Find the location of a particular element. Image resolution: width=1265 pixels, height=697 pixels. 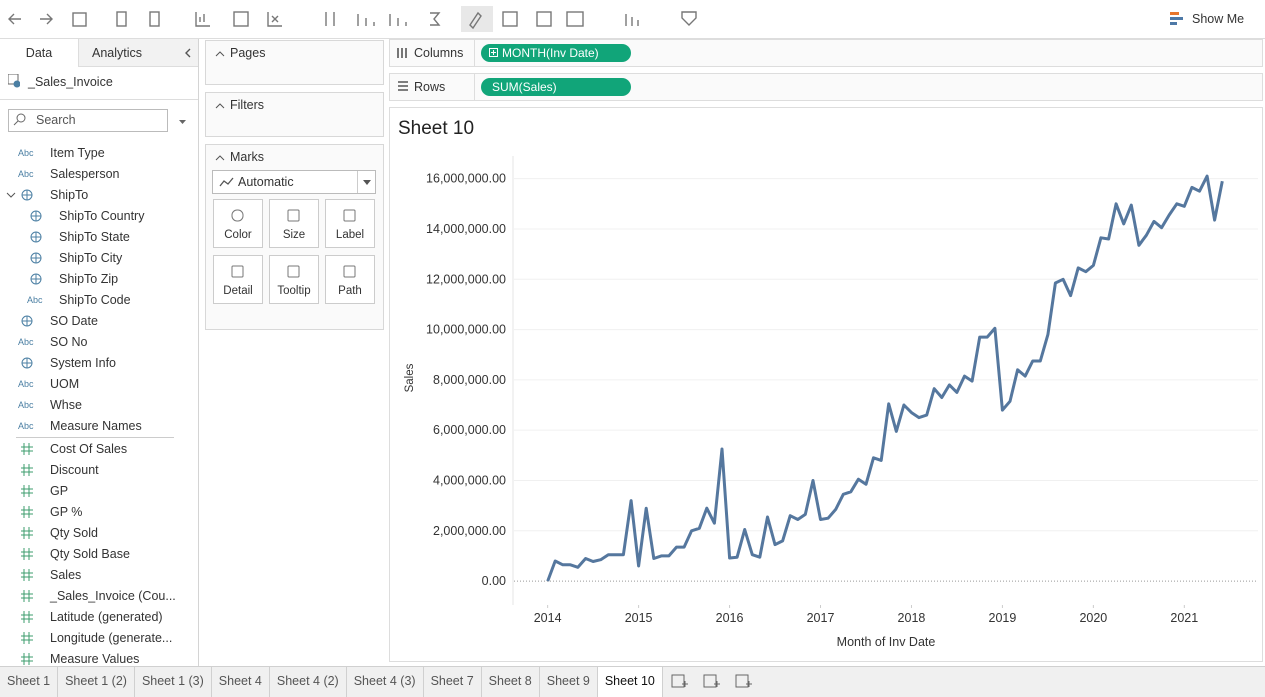

sheet-tab: Sheet 4 is located at coordinates (241, 682).